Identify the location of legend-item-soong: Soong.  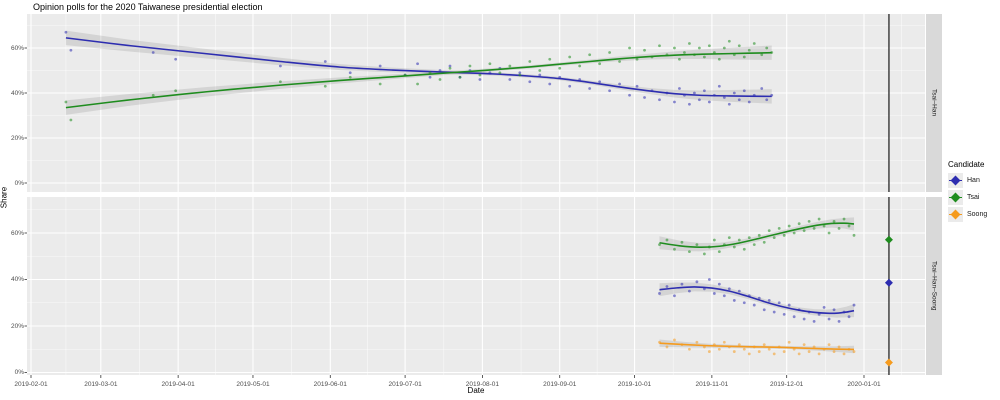
(974, 214).